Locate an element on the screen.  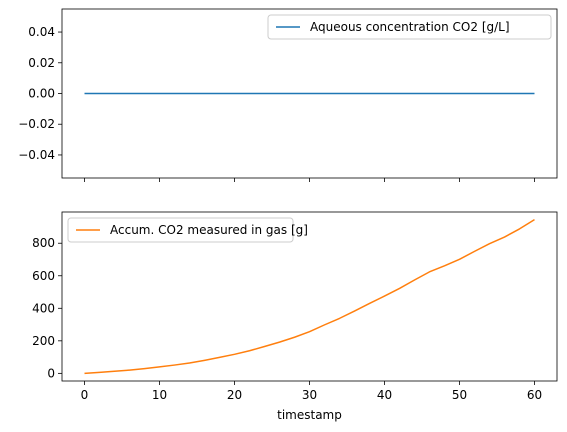
x-tick-label: 50 is located at coordinates (459, 395).